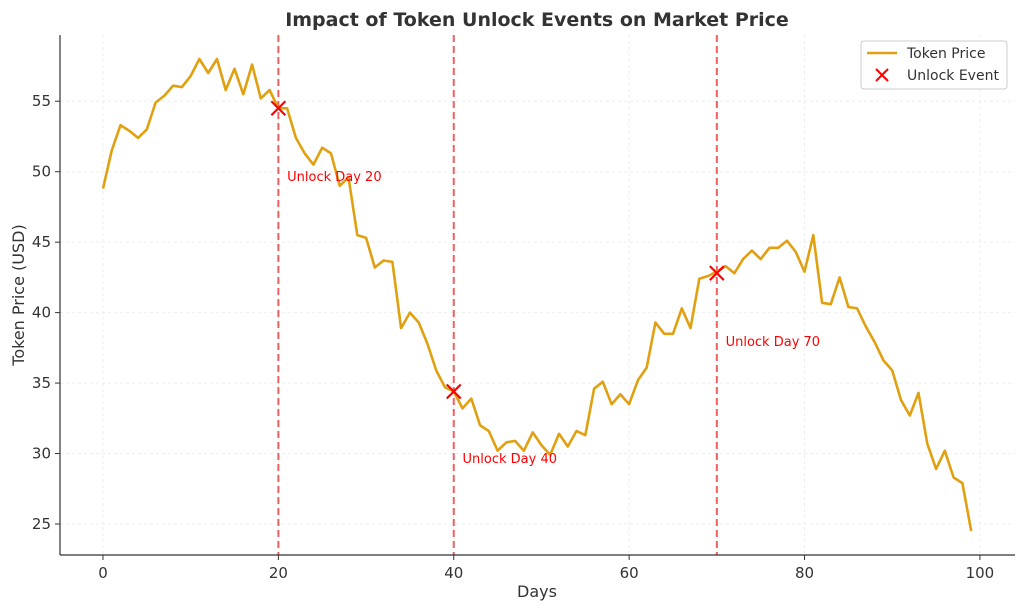  What do you see at coordinates (41, 242) in the screenshot?
I see `y-tick-label: 45` at bounding box center [41, 242].